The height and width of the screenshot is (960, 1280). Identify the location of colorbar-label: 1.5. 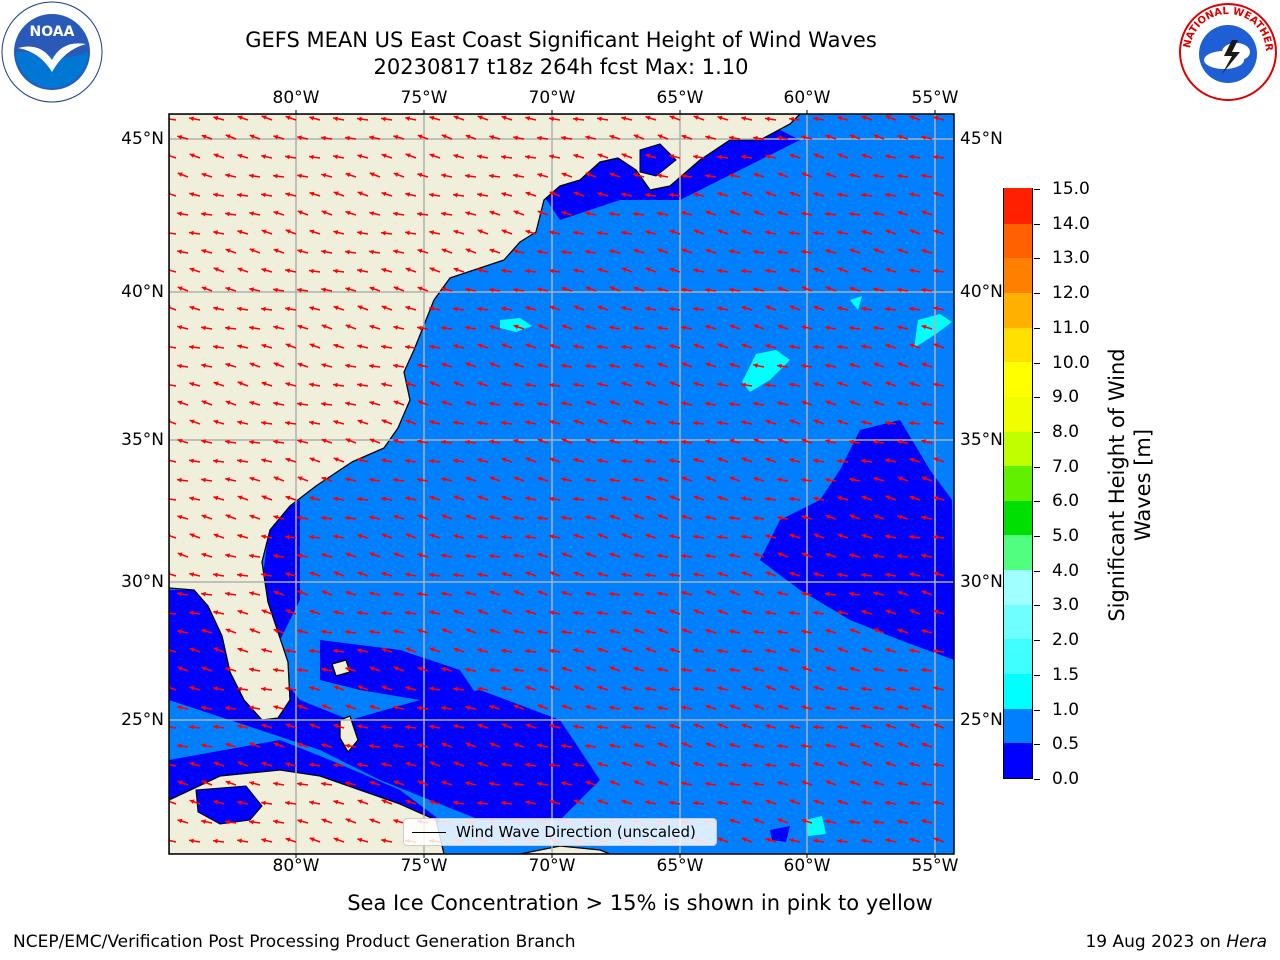
(1066, 674).